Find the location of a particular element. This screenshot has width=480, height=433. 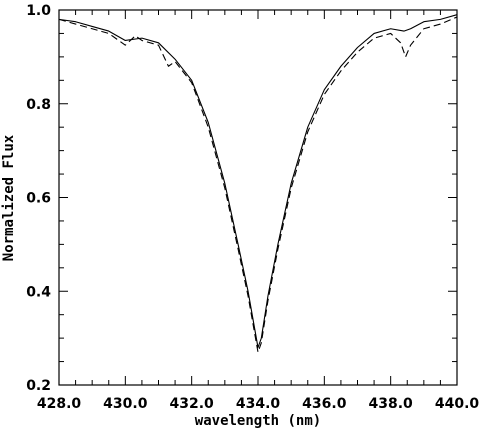

x-tick-label: 434.0 is located at coordinates (258, 404).